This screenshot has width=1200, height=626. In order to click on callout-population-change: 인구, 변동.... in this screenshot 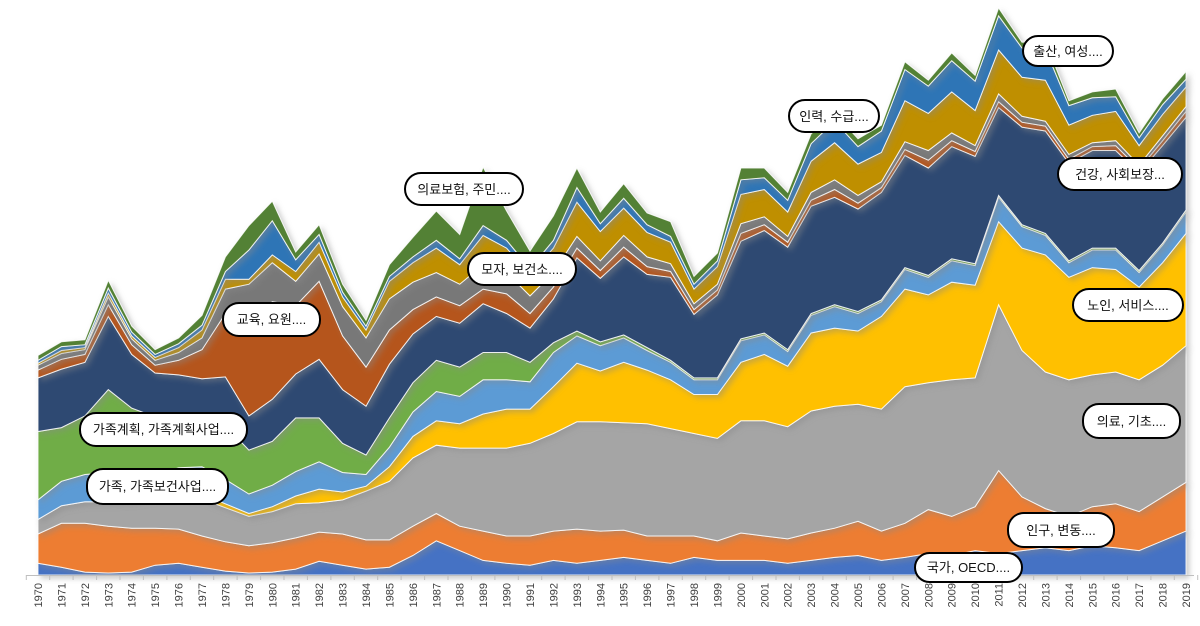, I will do `click(1061, 530)`.